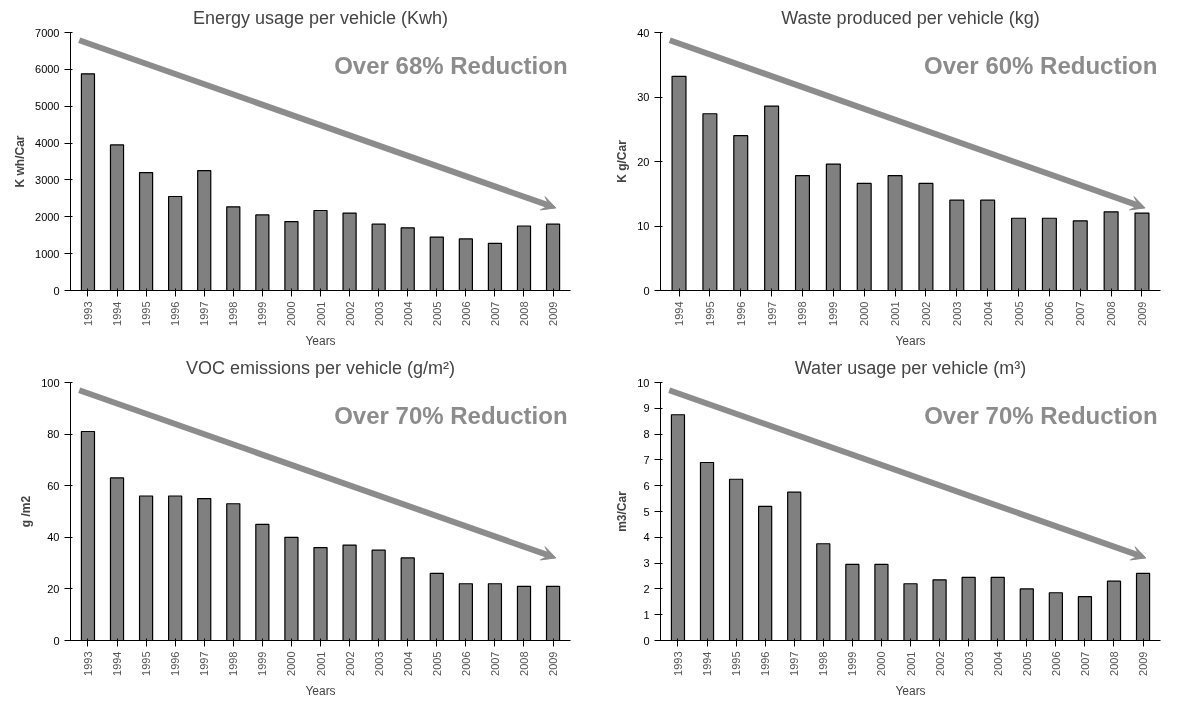 This screenshot has height=715, width=1197. Describe the element at coordinates (910, 367) in the screenshot. I see `chart-title: Water usage per vehicle (m³)` at that location.